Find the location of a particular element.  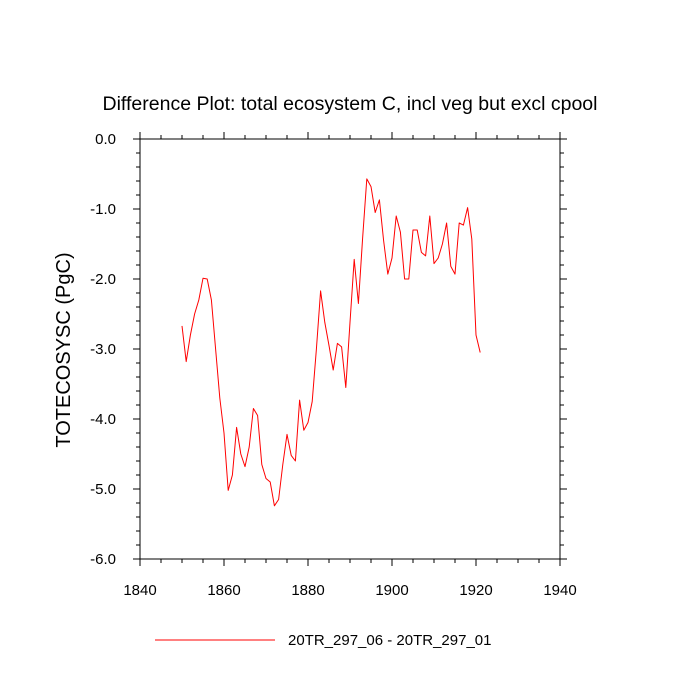

x-tick-label: 1880 is located at coordinates (307, 590).